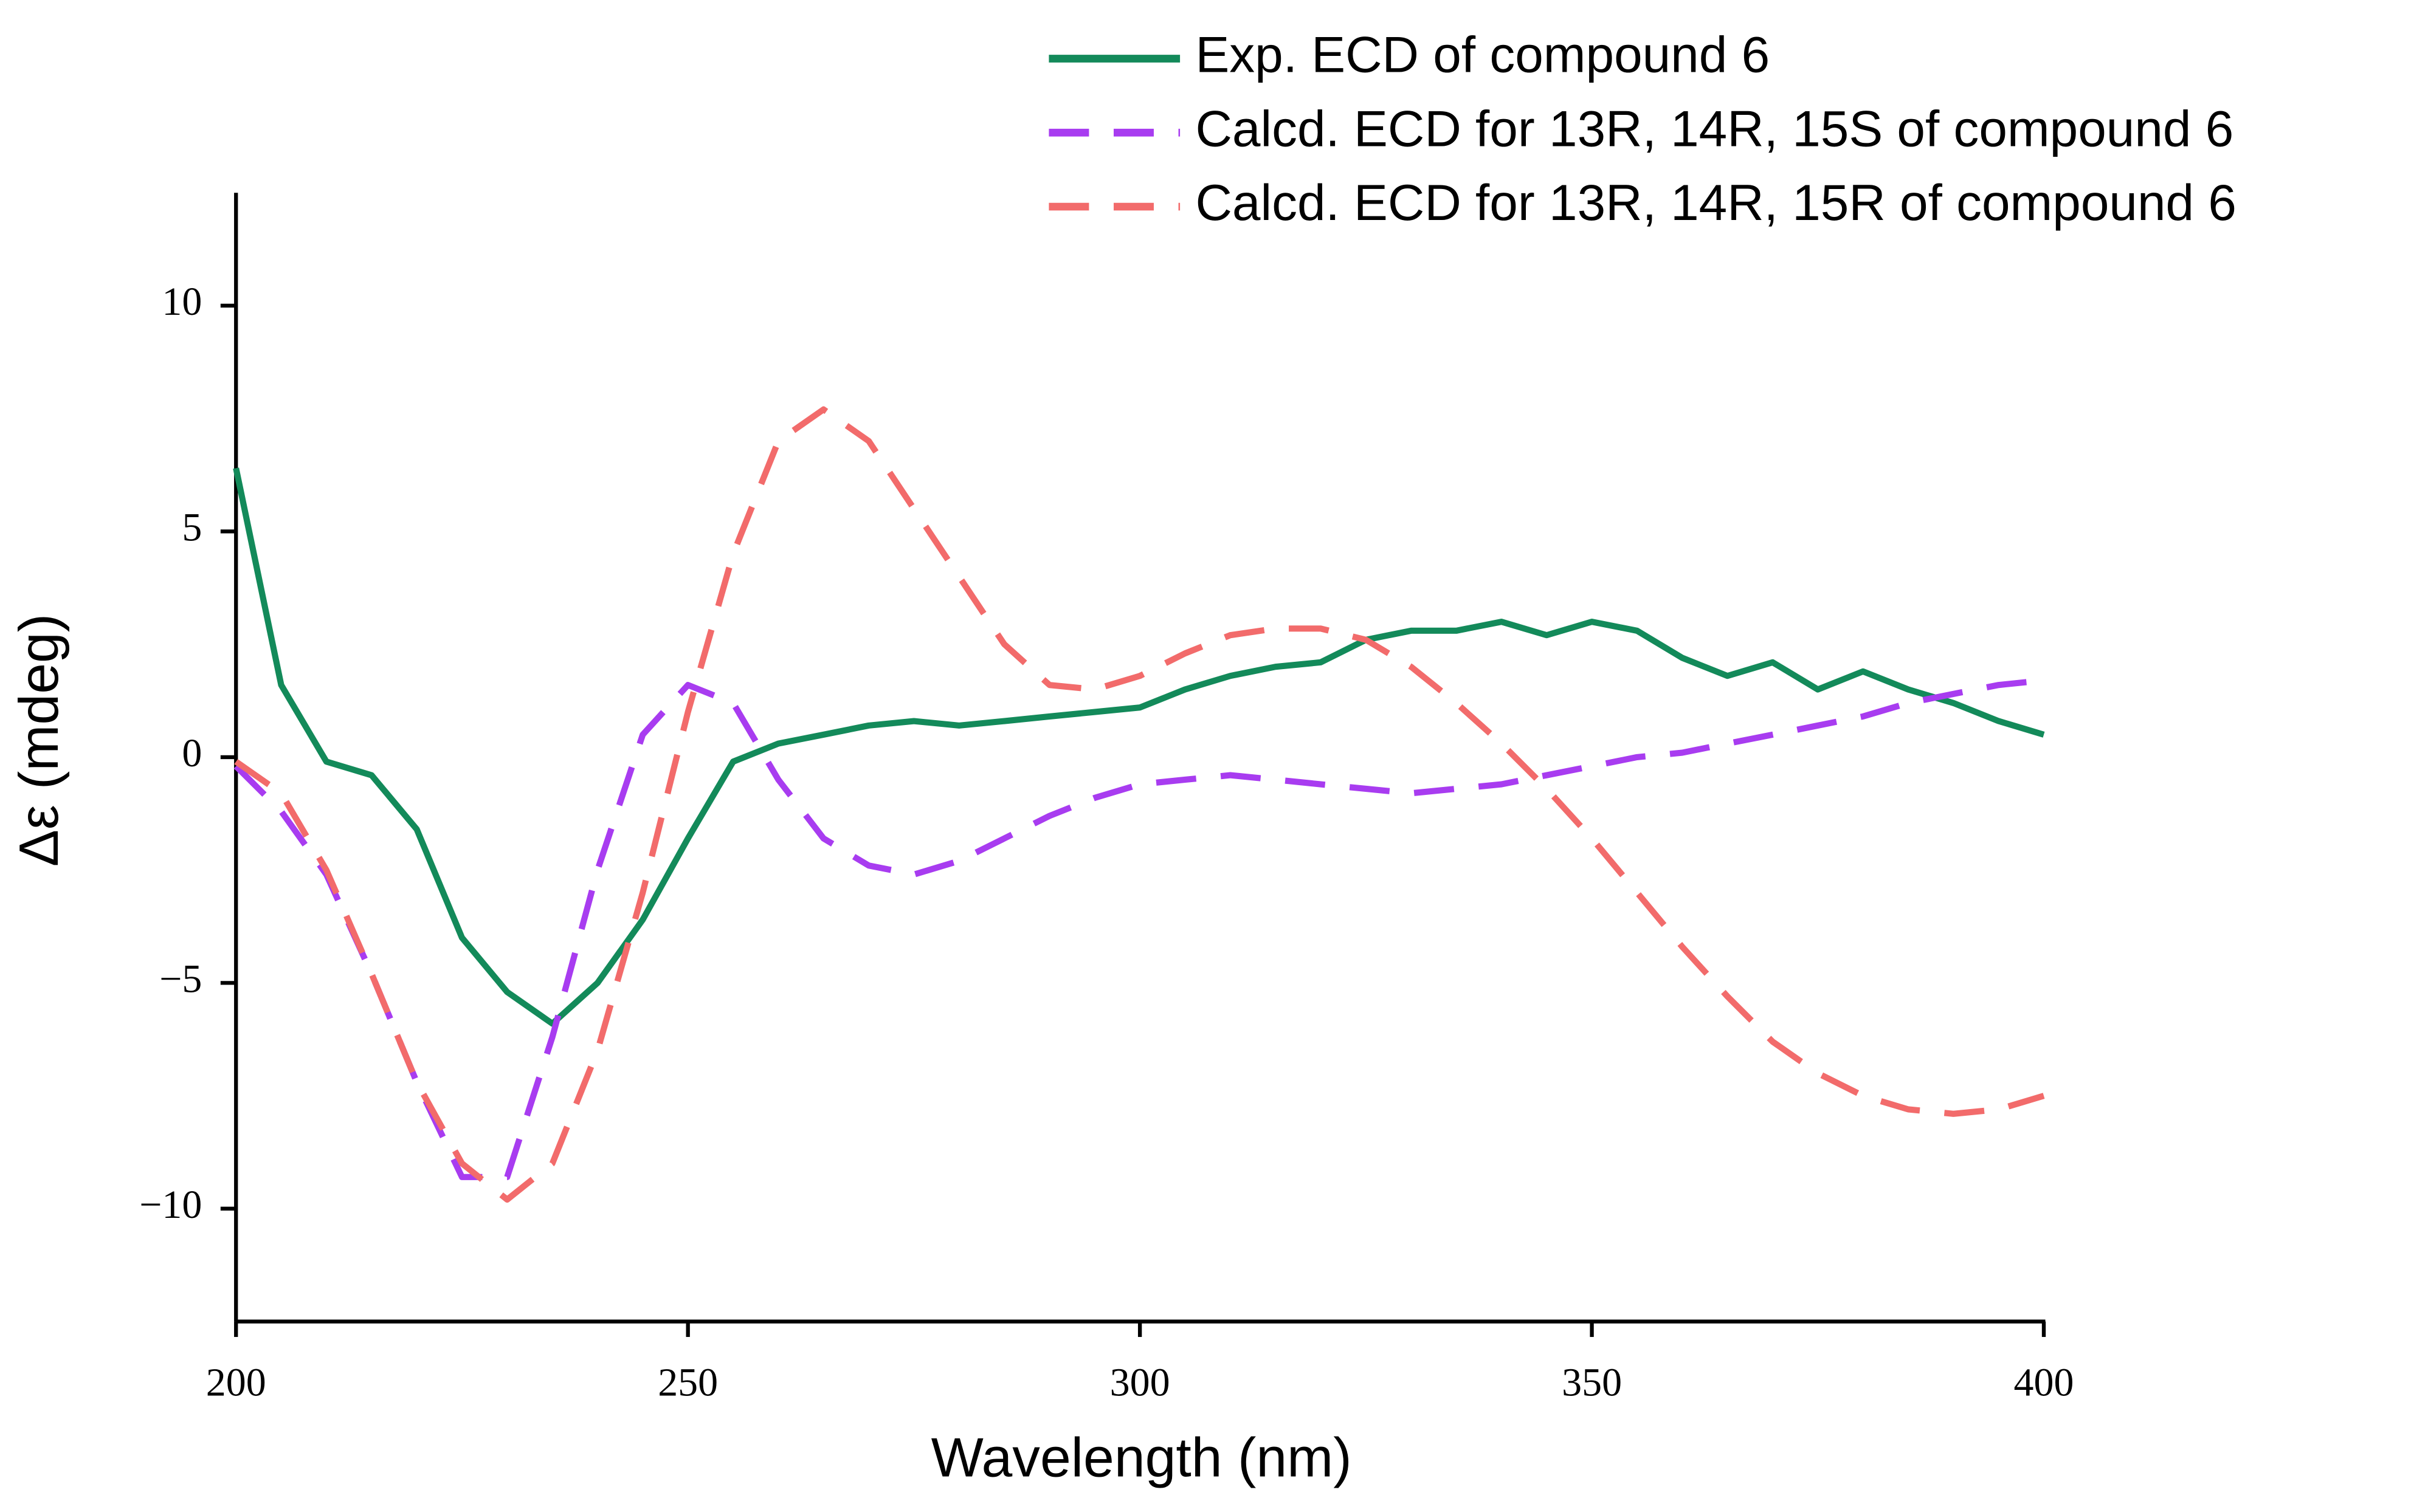 Image resolution: width=2414 pixels, height=1512 pixels. I want to click on y-tick-label: 10, so click(182, 302).